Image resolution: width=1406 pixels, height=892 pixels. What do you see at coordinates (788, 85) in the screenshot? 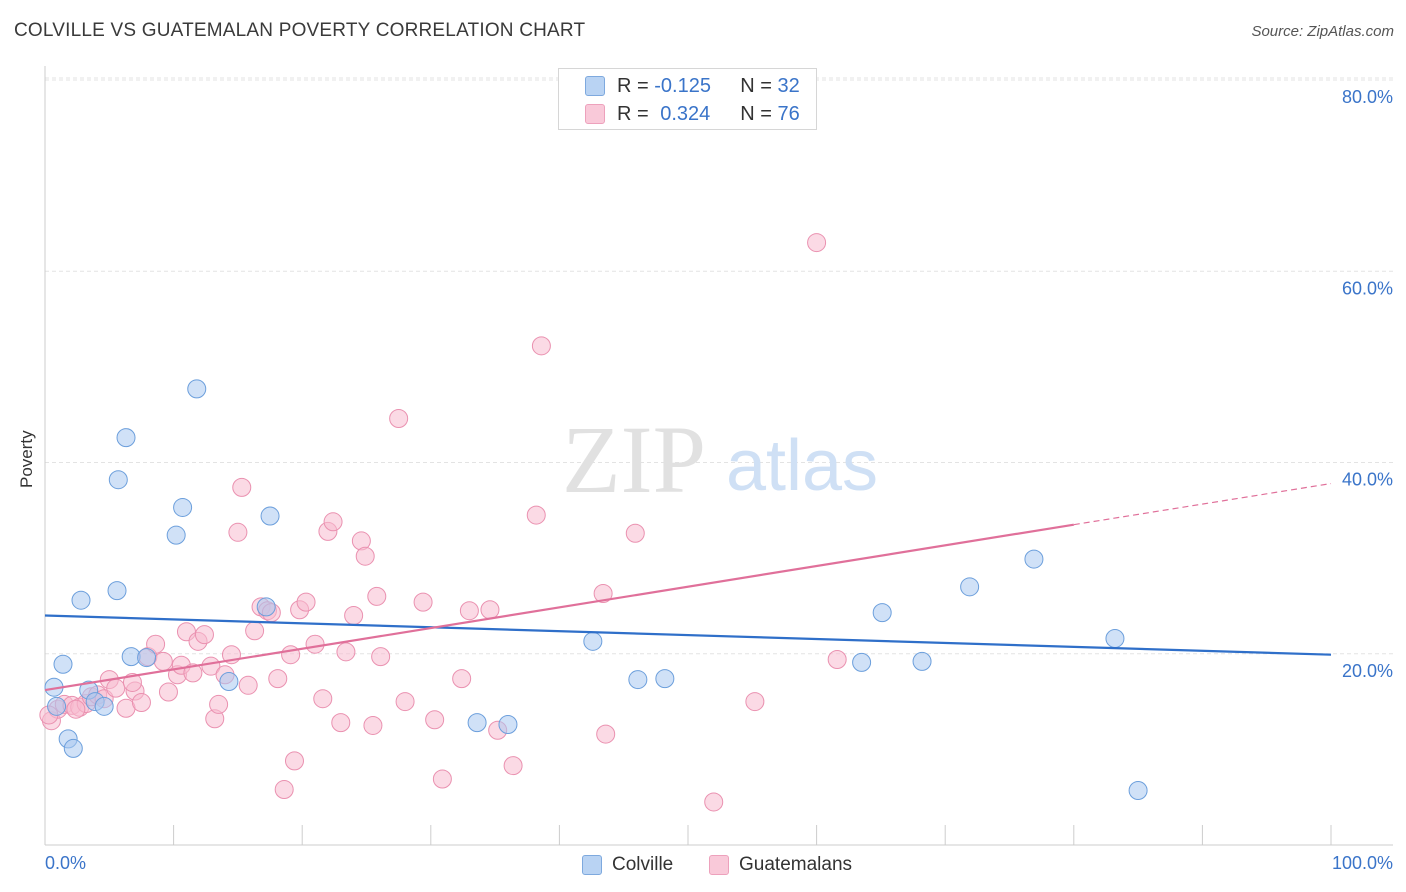
I see `legend-n-value: 32` at bounding box center [788, 85].